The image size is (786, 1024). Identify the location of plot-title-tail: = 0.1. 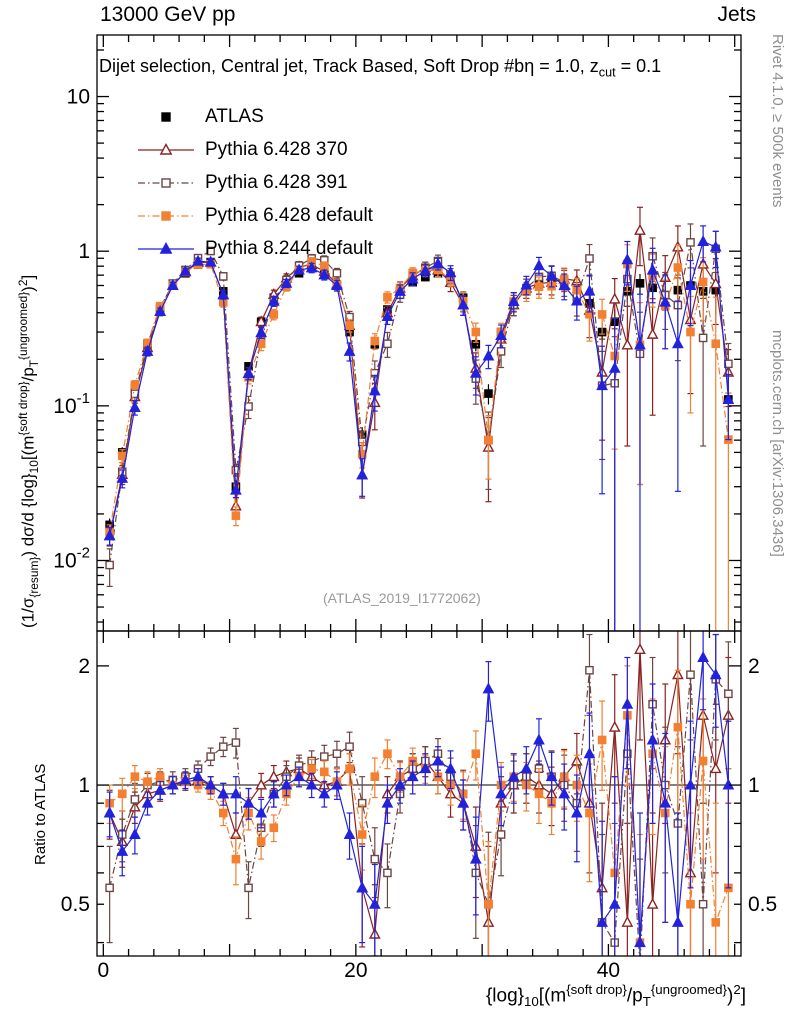
(638, 66).